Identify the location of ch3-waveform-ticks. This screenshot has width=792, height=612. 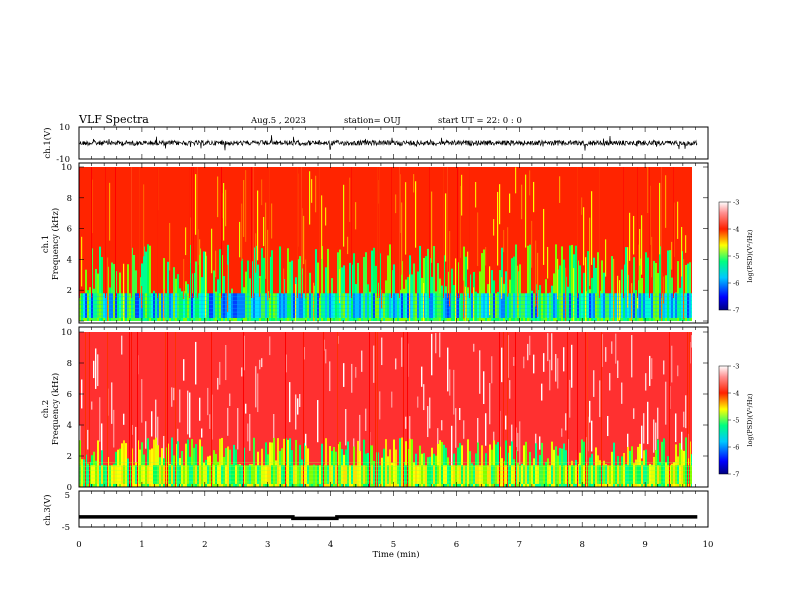
(393, 509).